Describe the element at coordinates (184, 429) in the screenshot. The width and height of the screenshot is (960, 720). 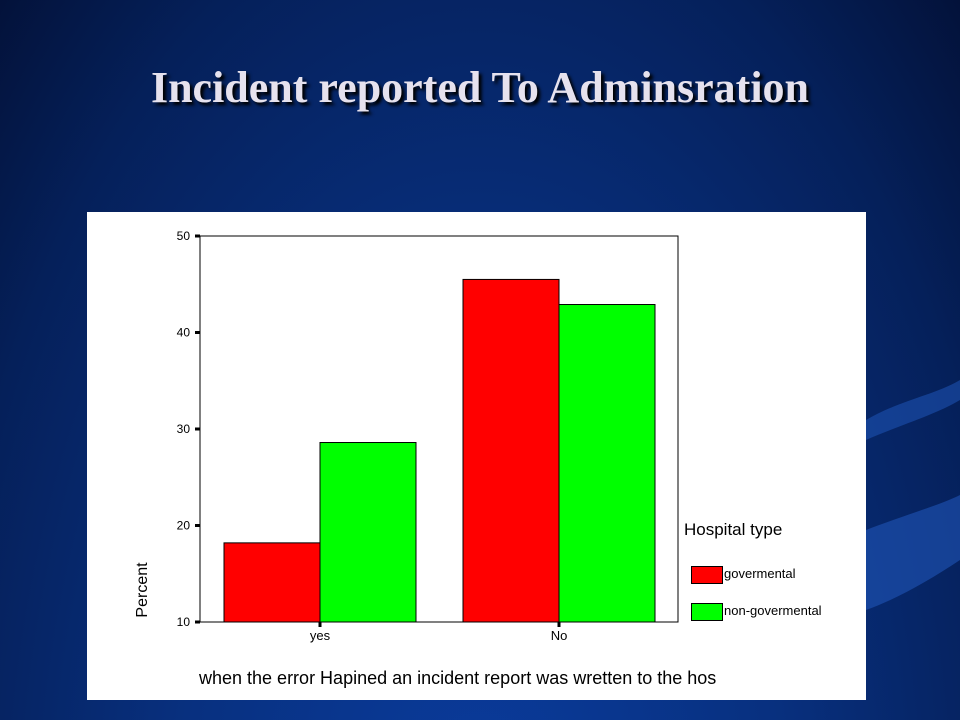
I see `y-tick-label: 30` at that location.